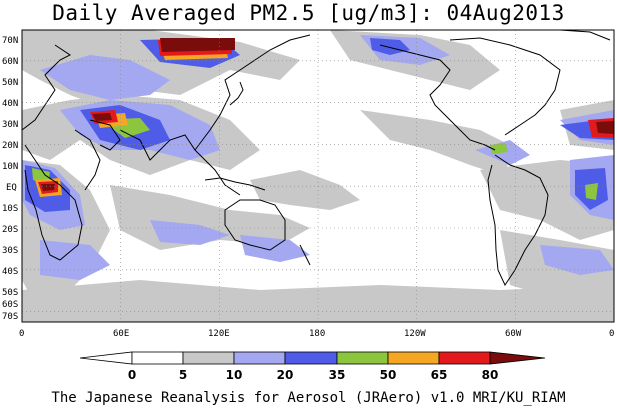 Image resolution: width=617 pixels, height=410 pixels. What do you see at coordinates (10, 41) in the screenshot?
I see `lat-label-70n: 70N` at bounding box center [10, 41].